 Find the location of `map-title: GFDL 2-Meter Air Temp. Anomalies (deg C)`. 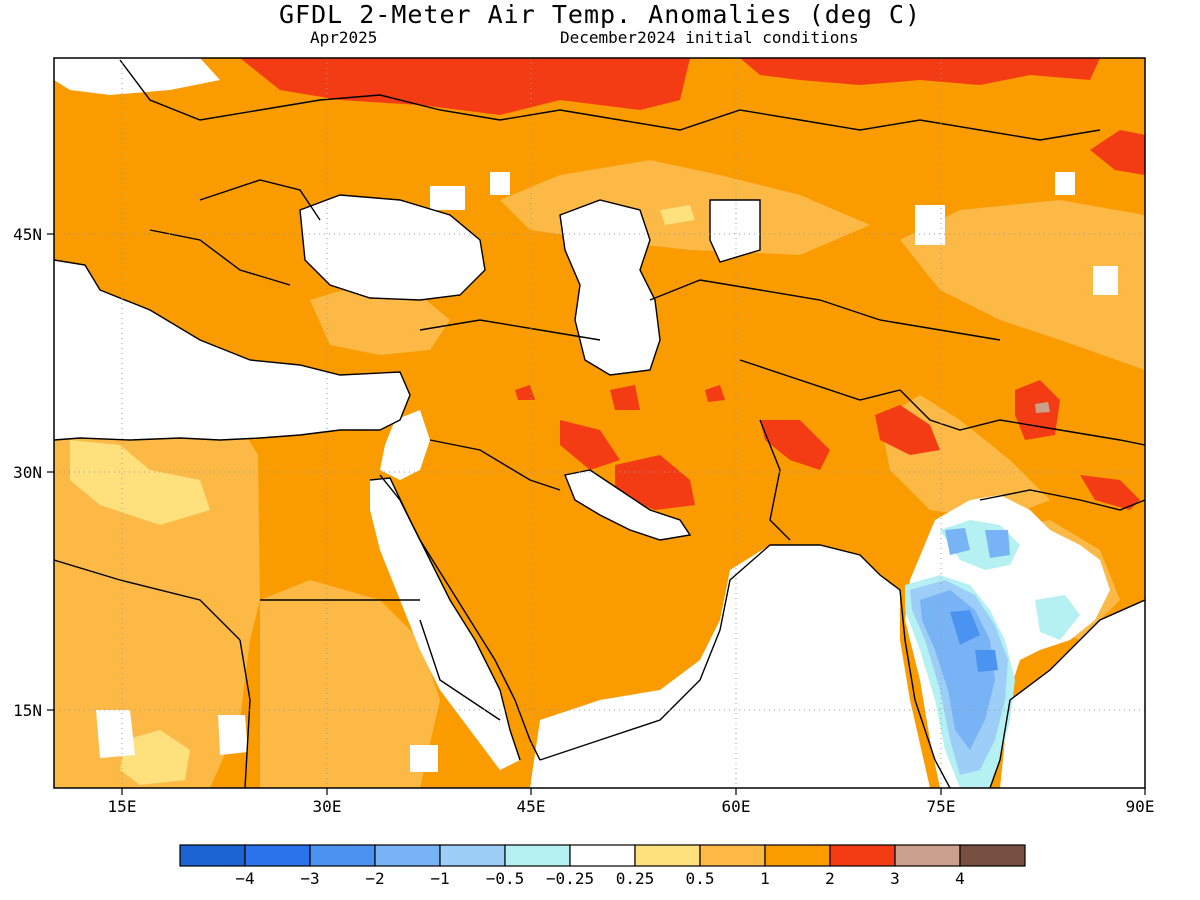

map-title: GFDL 2-Meter Air Temp. Anomalies (deg C) is located at coordinates (600, 14).